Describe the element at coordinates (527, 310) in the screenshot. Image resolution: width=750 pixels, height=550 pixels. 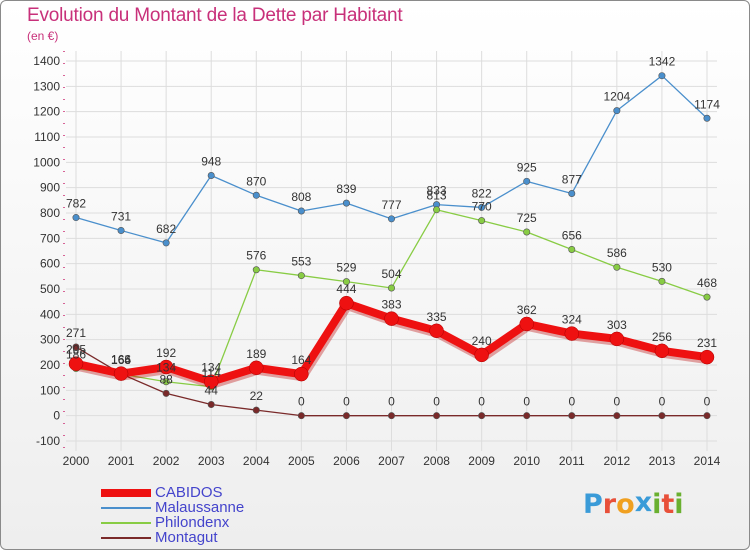
I see `data-label: 362` at that location.